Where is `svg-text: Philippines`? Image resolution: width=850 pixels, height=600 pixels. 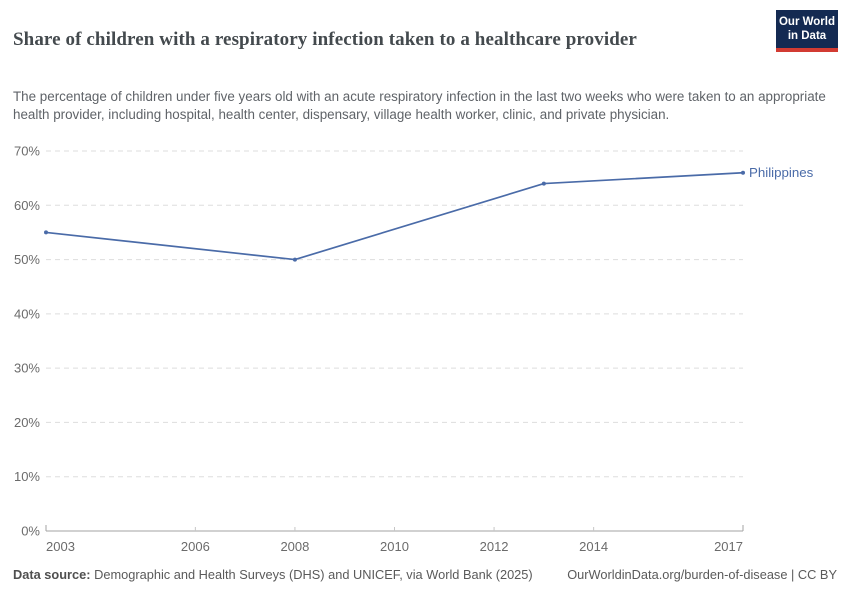 svg-text: Philippines is located at coordinates (781, 172).